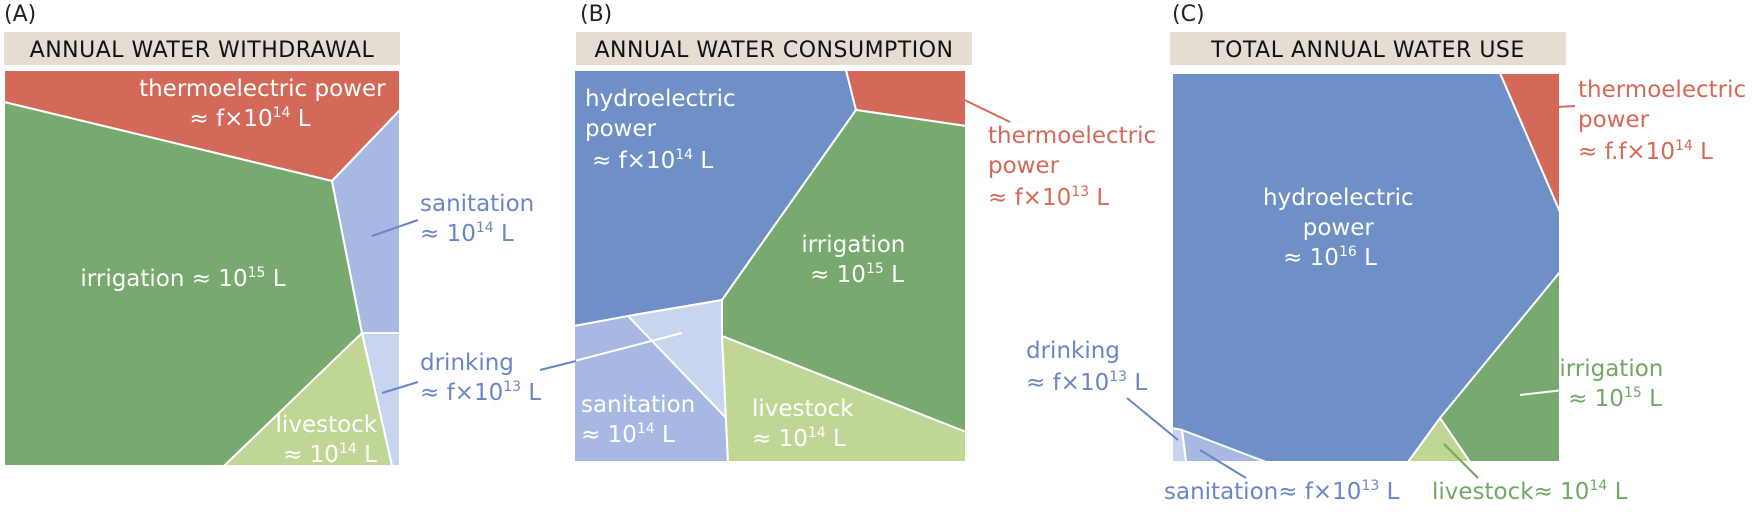 Image resolution: width=1752 pixels, height=516 pixels. What do you see at coordinates (1557, 107) in the screenshot?
I see `panel-c-thermoelectric-leader` at bounding box center [1557, 107].